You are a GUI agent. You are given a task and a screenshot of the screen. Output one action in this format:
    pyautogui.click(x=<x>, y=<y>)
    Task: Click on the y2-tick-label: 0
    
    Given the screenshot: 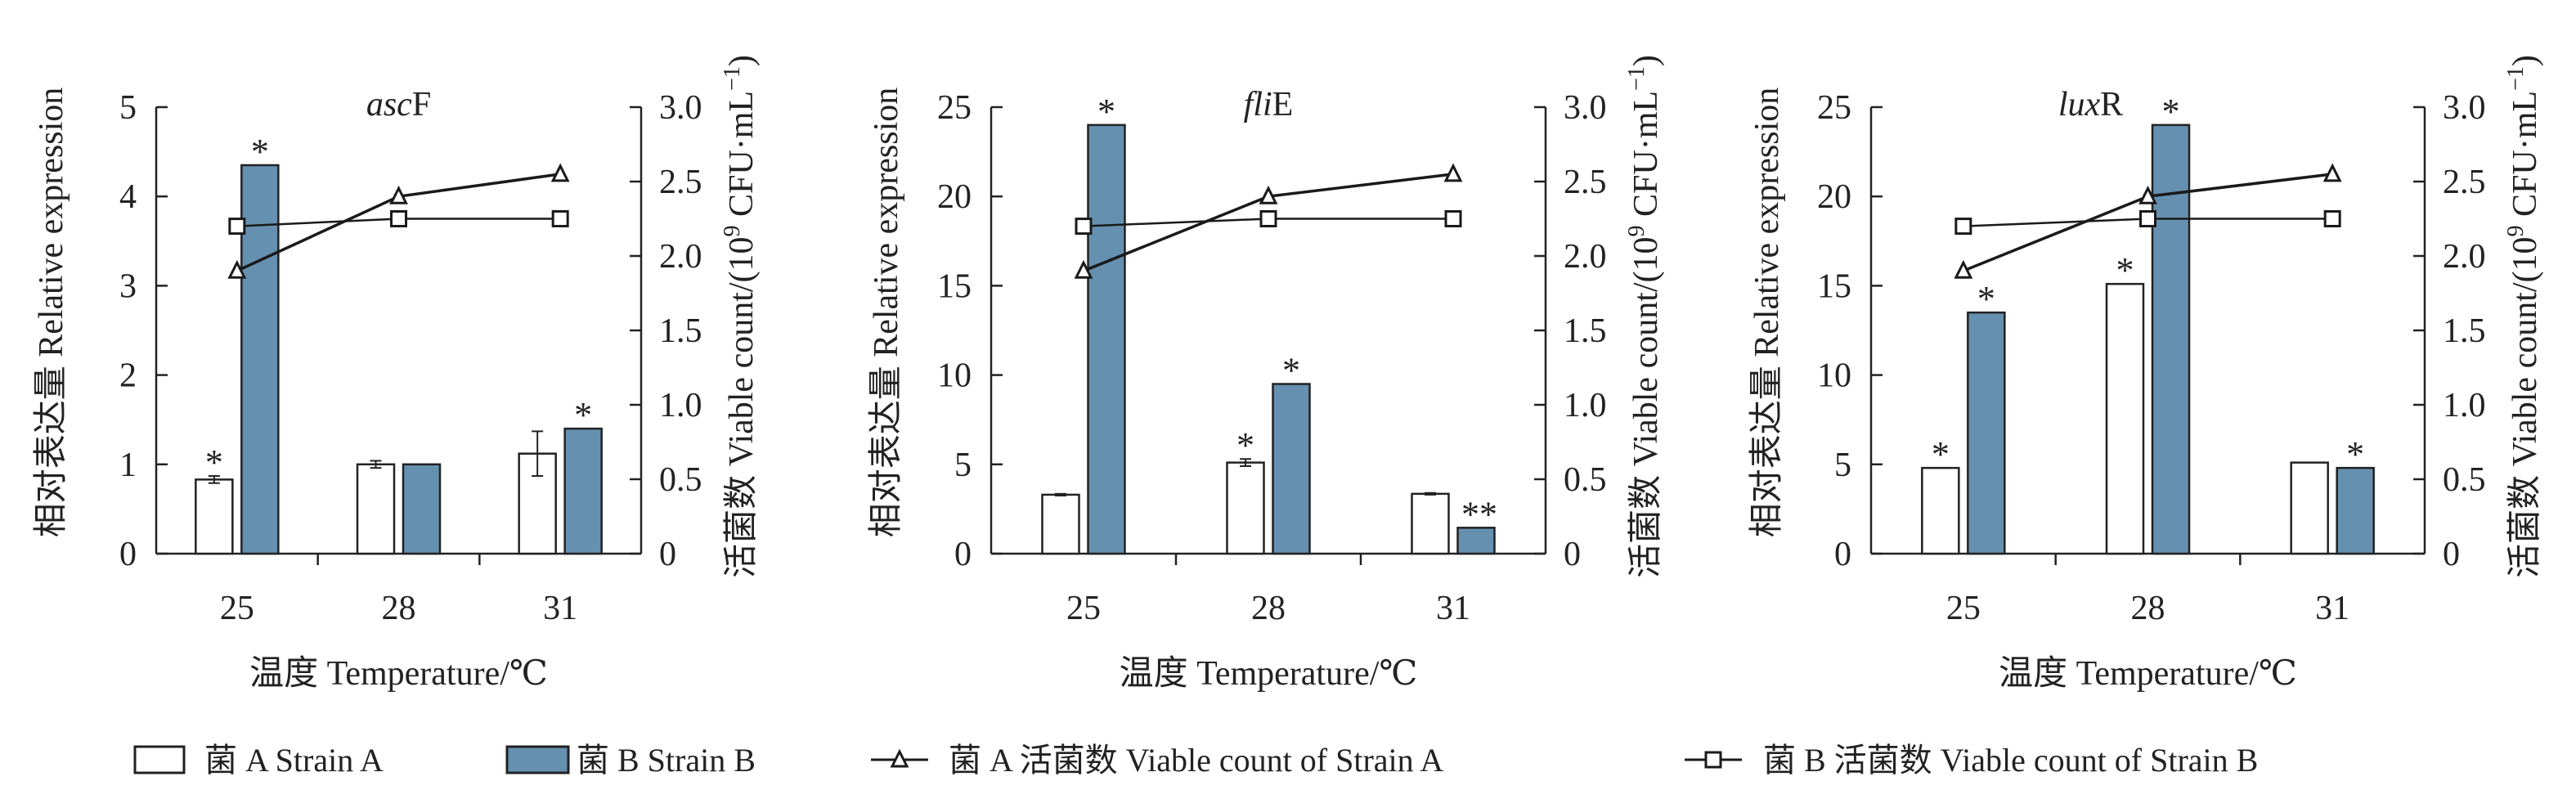 What is the action you would take?
    pyautogui.click(x=667, y=554)
    